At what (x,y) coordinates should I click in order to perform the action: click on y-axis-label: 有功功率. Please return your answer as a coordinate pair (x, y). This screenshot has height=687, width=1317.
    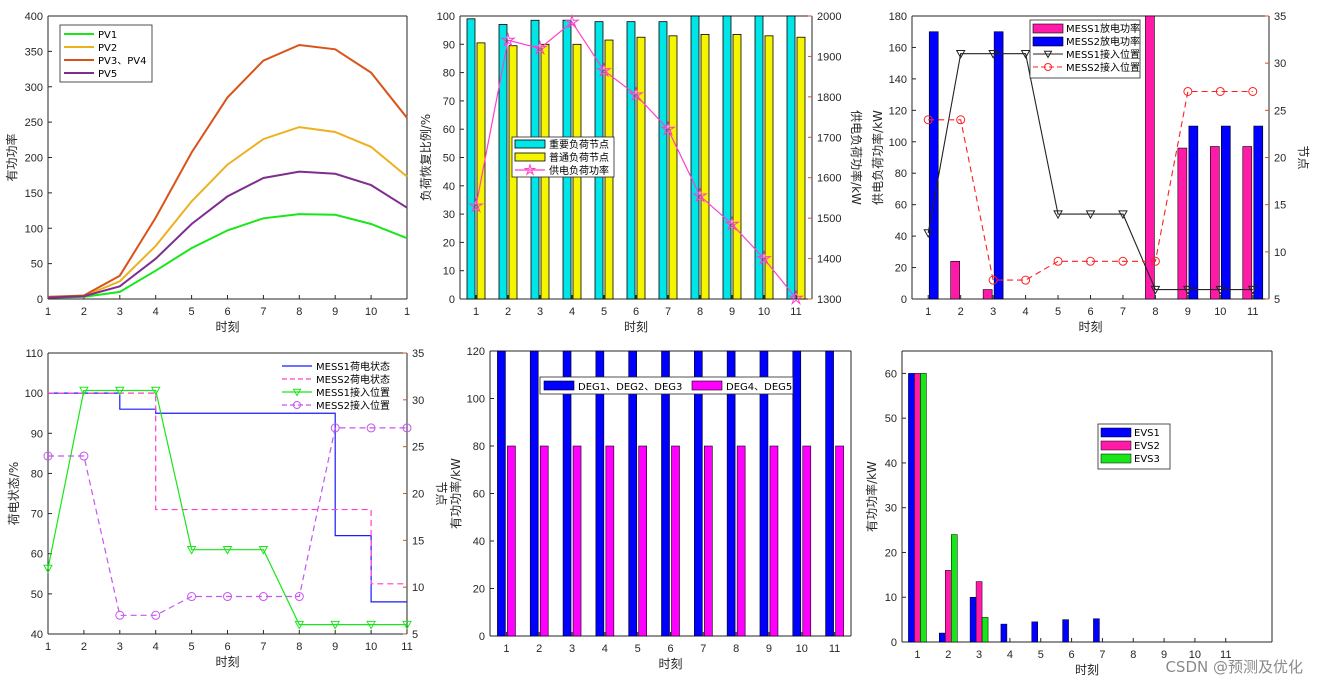
    Looking at the image, I should click on (11, 157).